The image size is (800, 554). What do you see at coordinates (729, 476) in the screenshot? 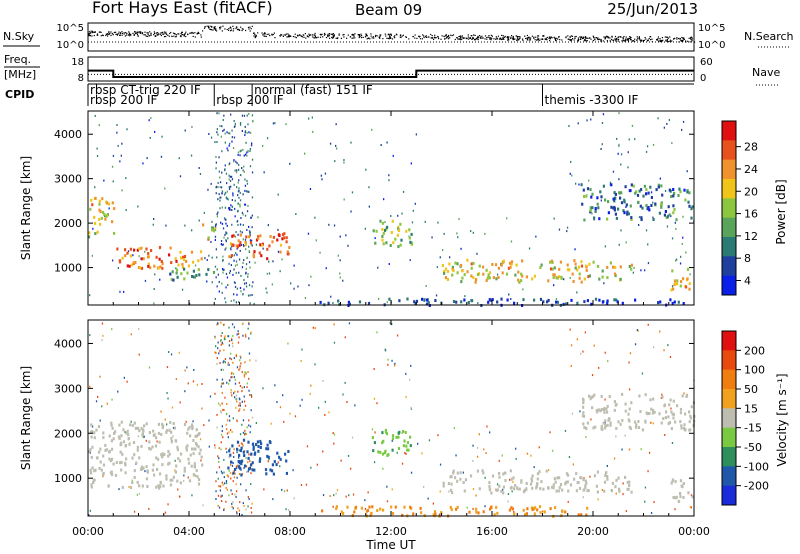
I see `colorbar-swatch` at bounding box center [729, 476].